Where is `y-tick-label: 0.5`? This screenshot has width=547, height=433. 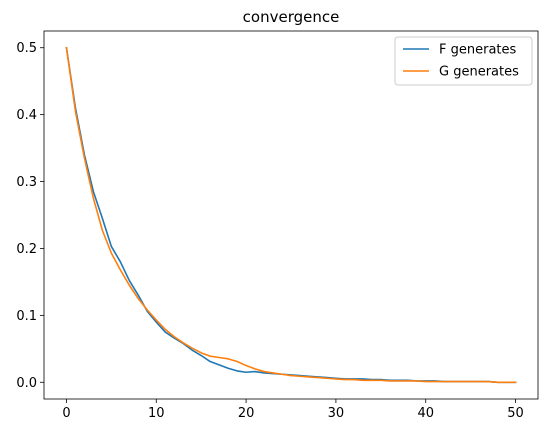 y-tick-label: 0.5 is located at coordinates (26, 48).